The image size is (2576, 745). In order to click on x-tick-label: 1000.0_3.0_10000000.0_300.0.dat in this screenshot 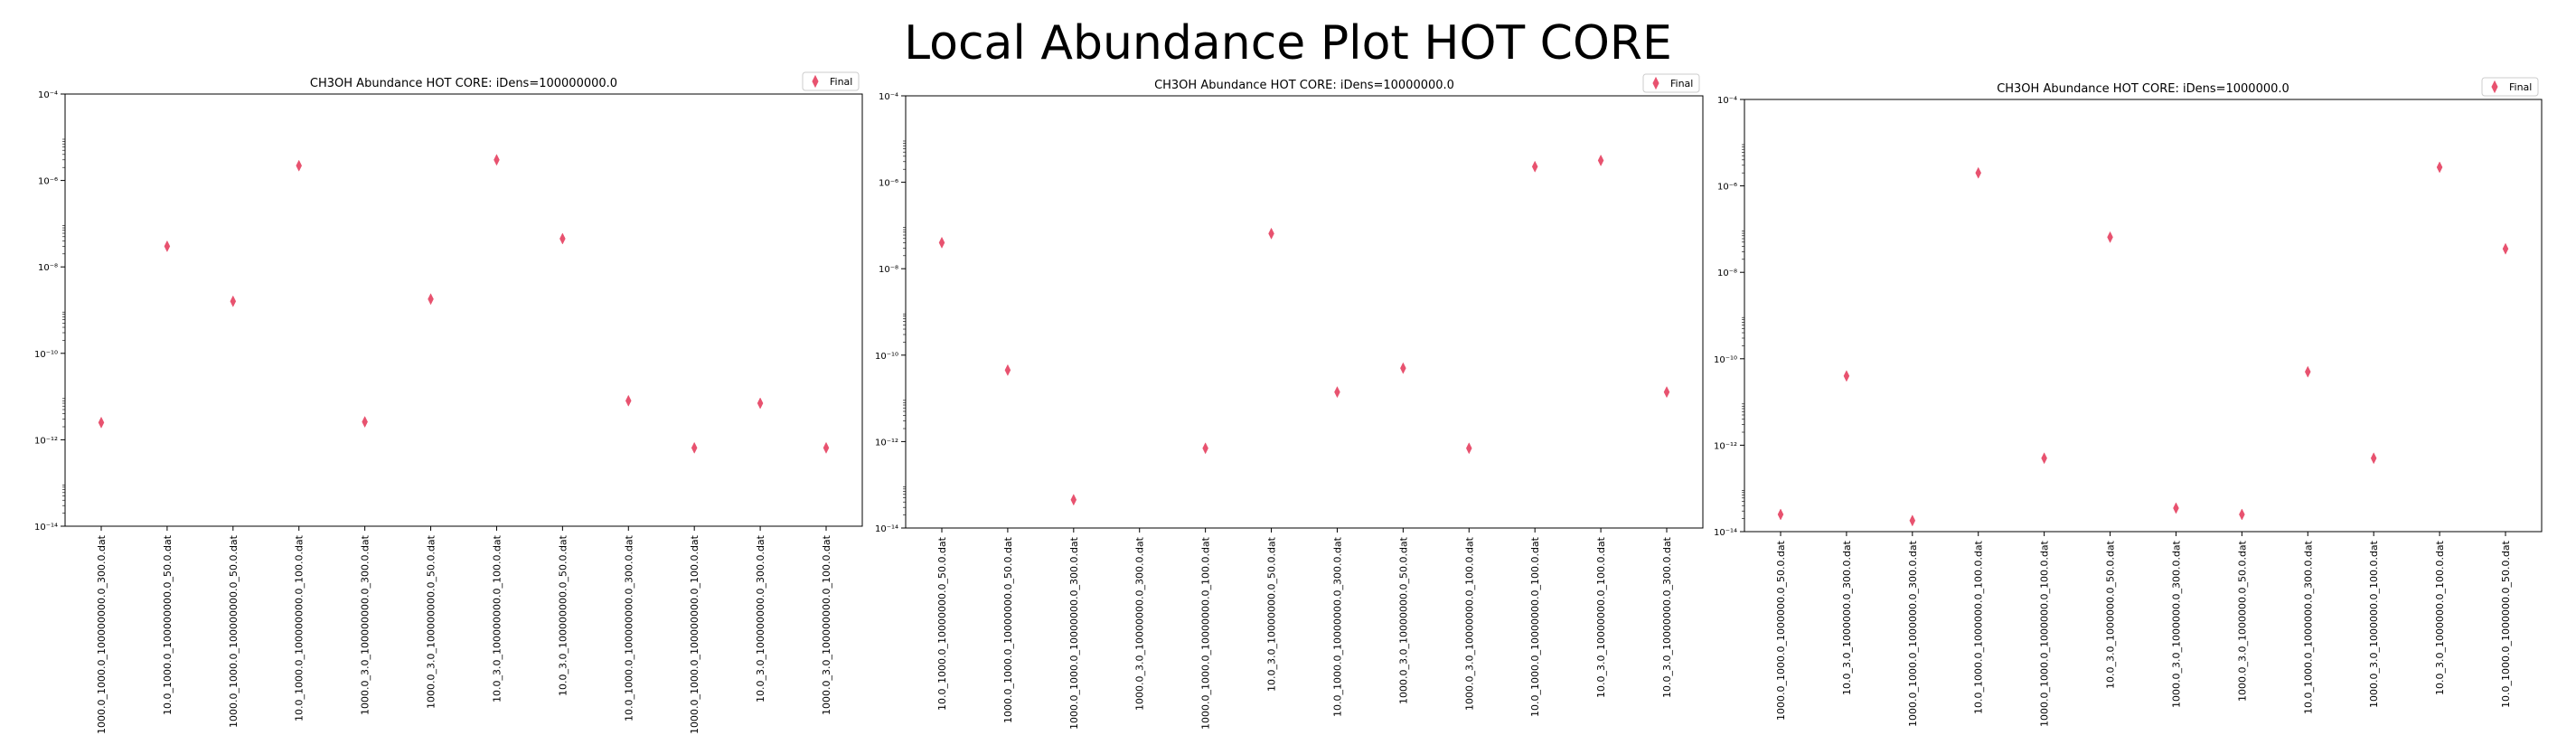, I will do `click(1140, 623)`.